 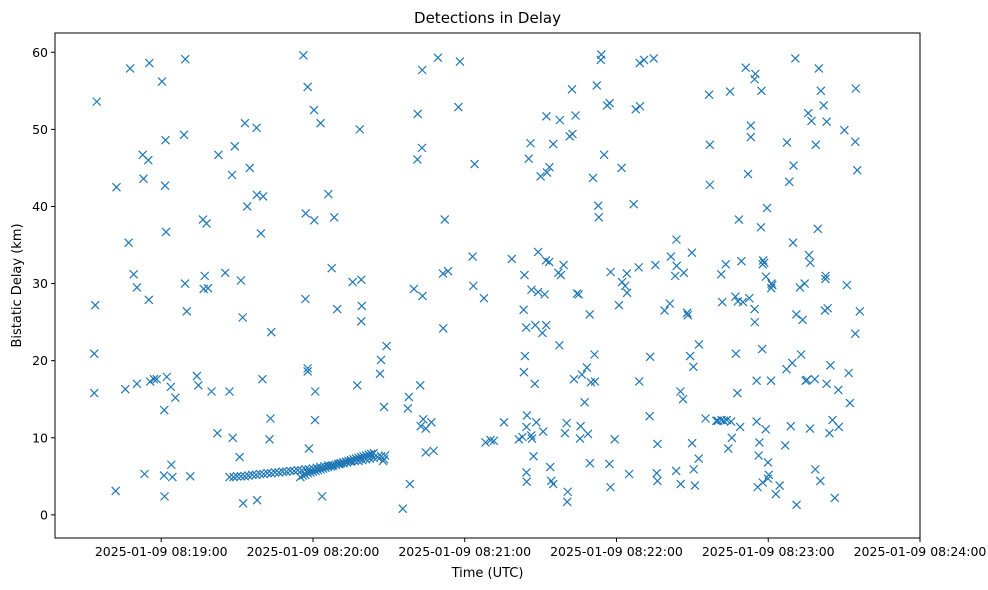 I want to click on x-axis-label: Time (UTC), so click(x=487, y=573).